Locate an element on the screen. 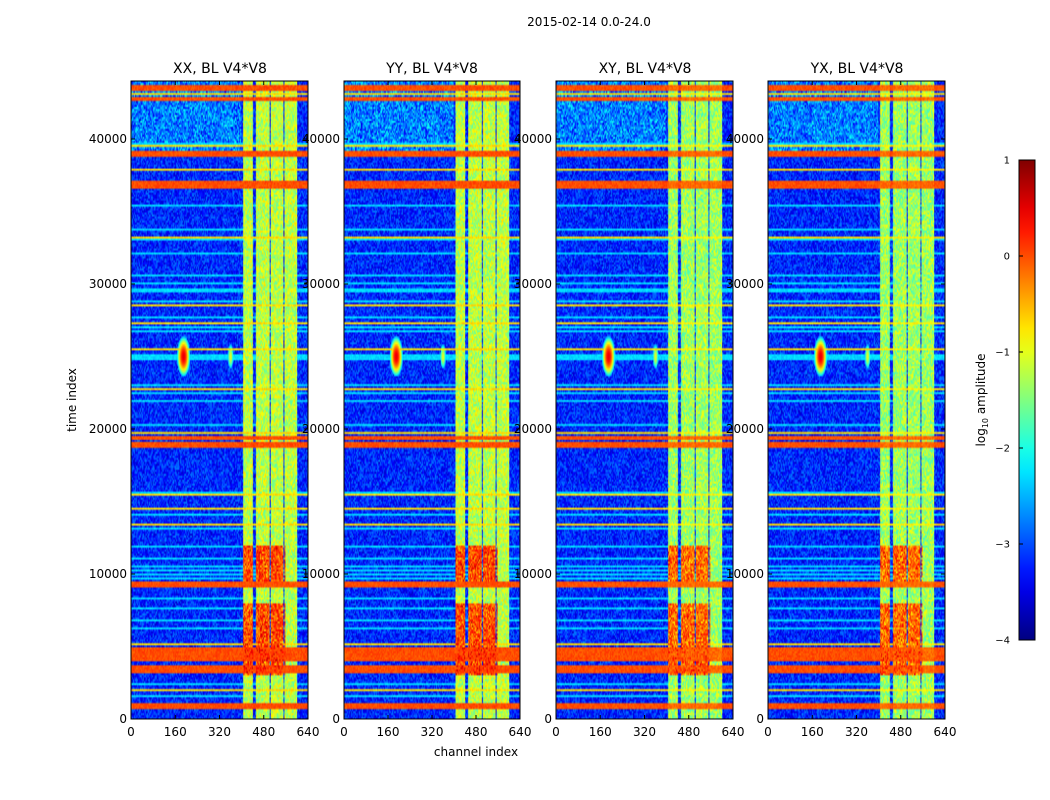 The image size is (1050, 800). colorbar-gradient is located at coordinates (1027, 400).